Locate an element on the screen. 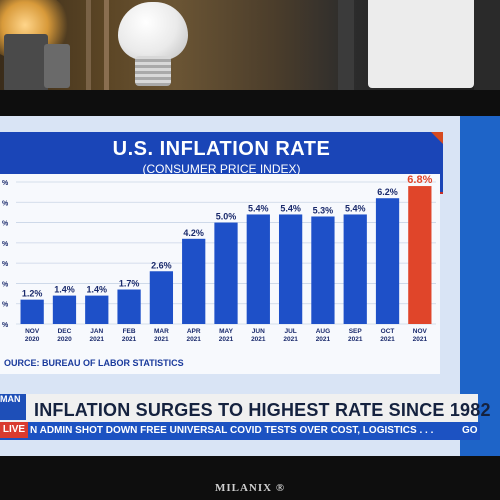 The width and height of the screenshot is (500, 500). x-tick-label: APR is located at coordinates (194, 331).